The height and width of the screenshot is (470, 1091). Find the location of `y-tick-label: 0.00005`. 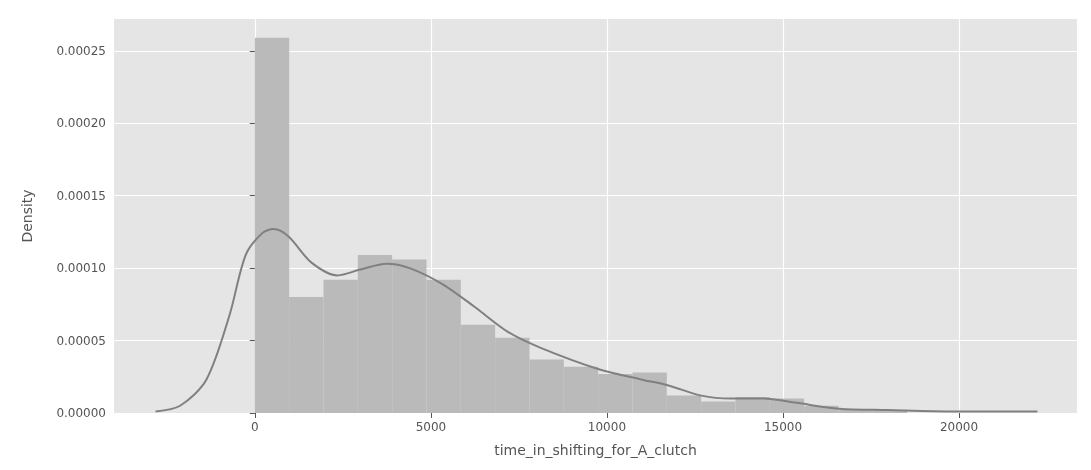

y-tick-label: 0.00005 is located at coordinates (81, 340).